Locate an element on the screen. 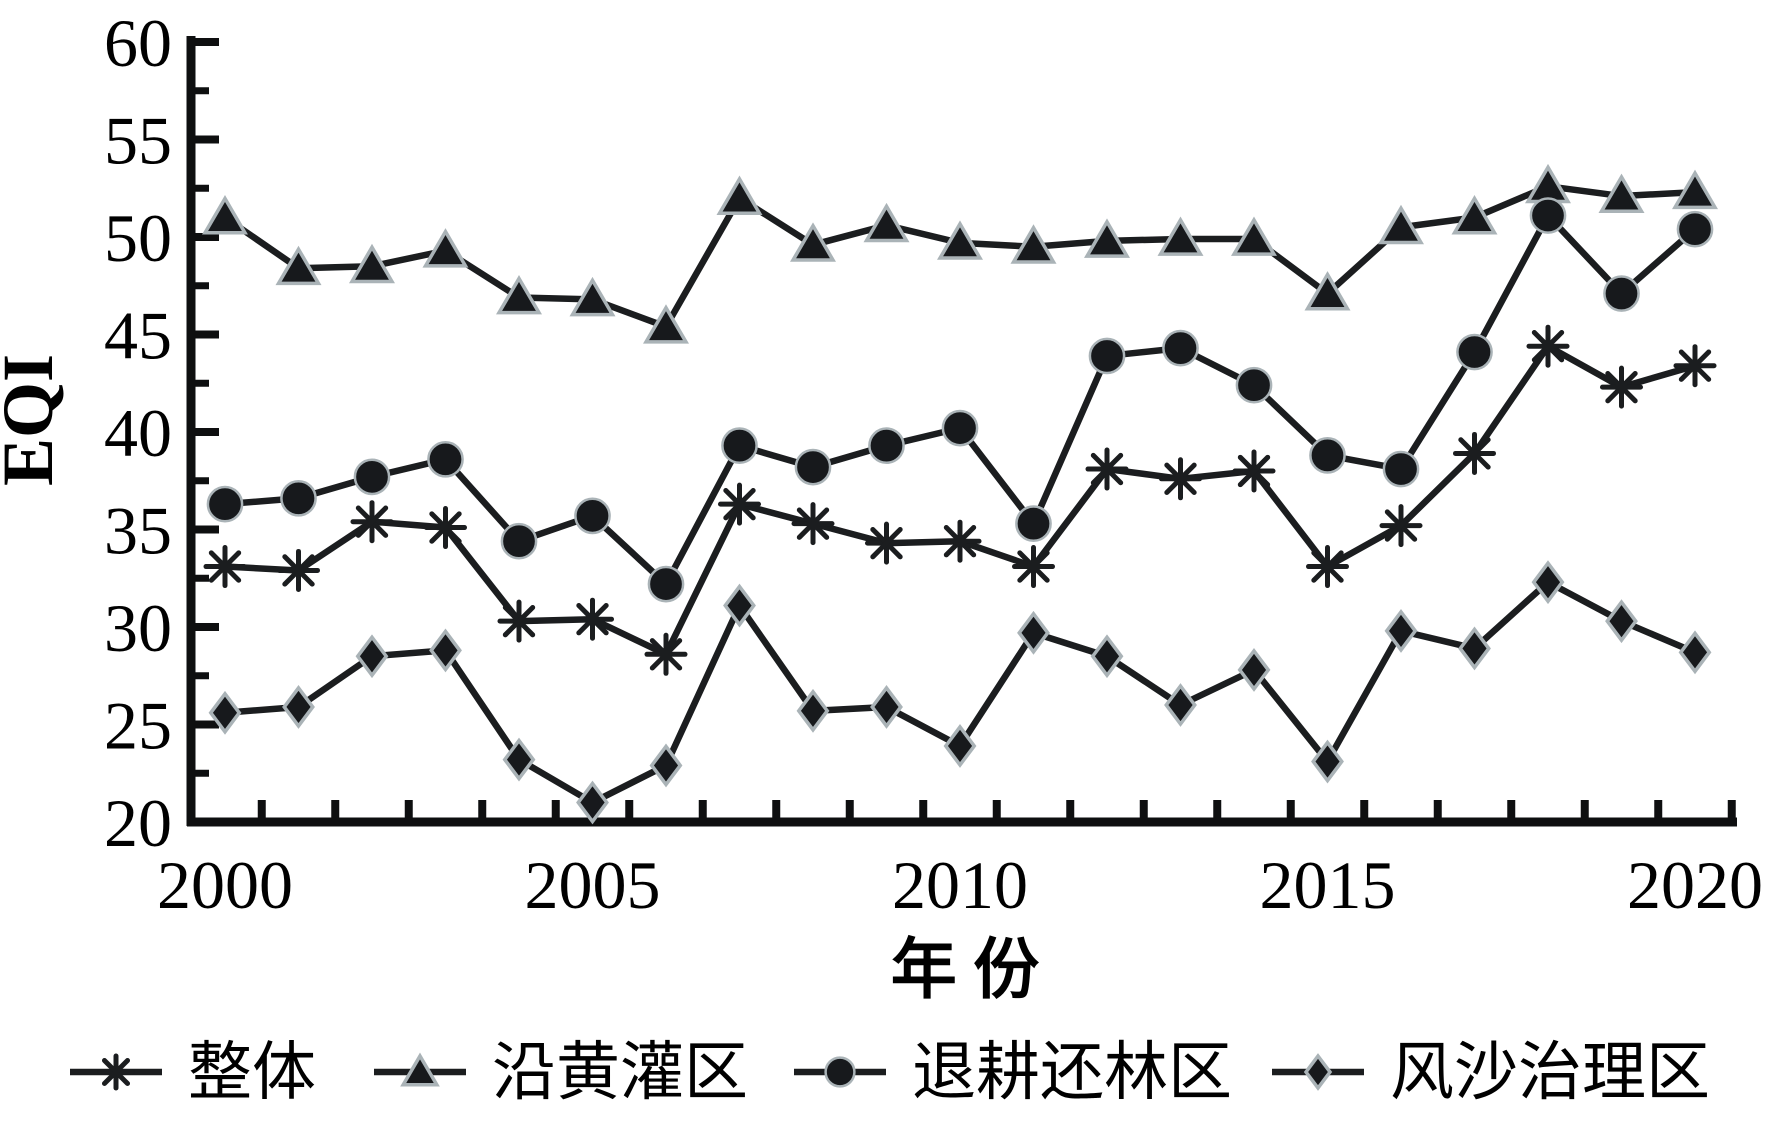 Image resolution: width=1772 pixels, height=1129 pixels. legend-label: 整体 is located at coordinates (252, 1072).